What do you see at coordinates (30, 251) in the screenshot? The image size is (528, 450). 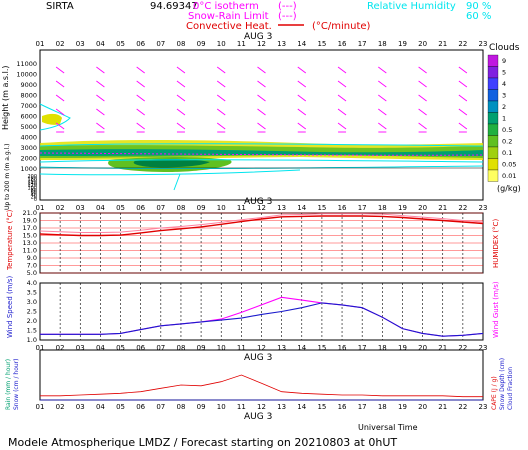 I see `temperature-tick-label: 11.0` at bounding box center [30, 251].